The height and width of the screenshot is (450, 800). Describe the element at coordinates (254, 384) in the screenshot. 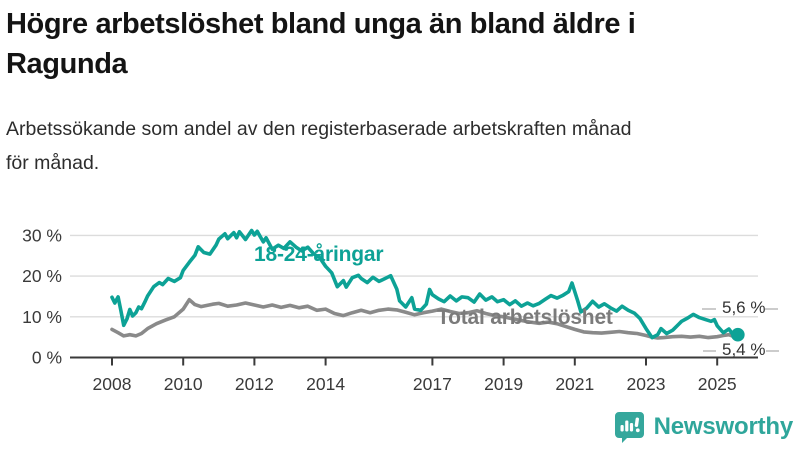

I see `x-tick-label: 2012` at that location.